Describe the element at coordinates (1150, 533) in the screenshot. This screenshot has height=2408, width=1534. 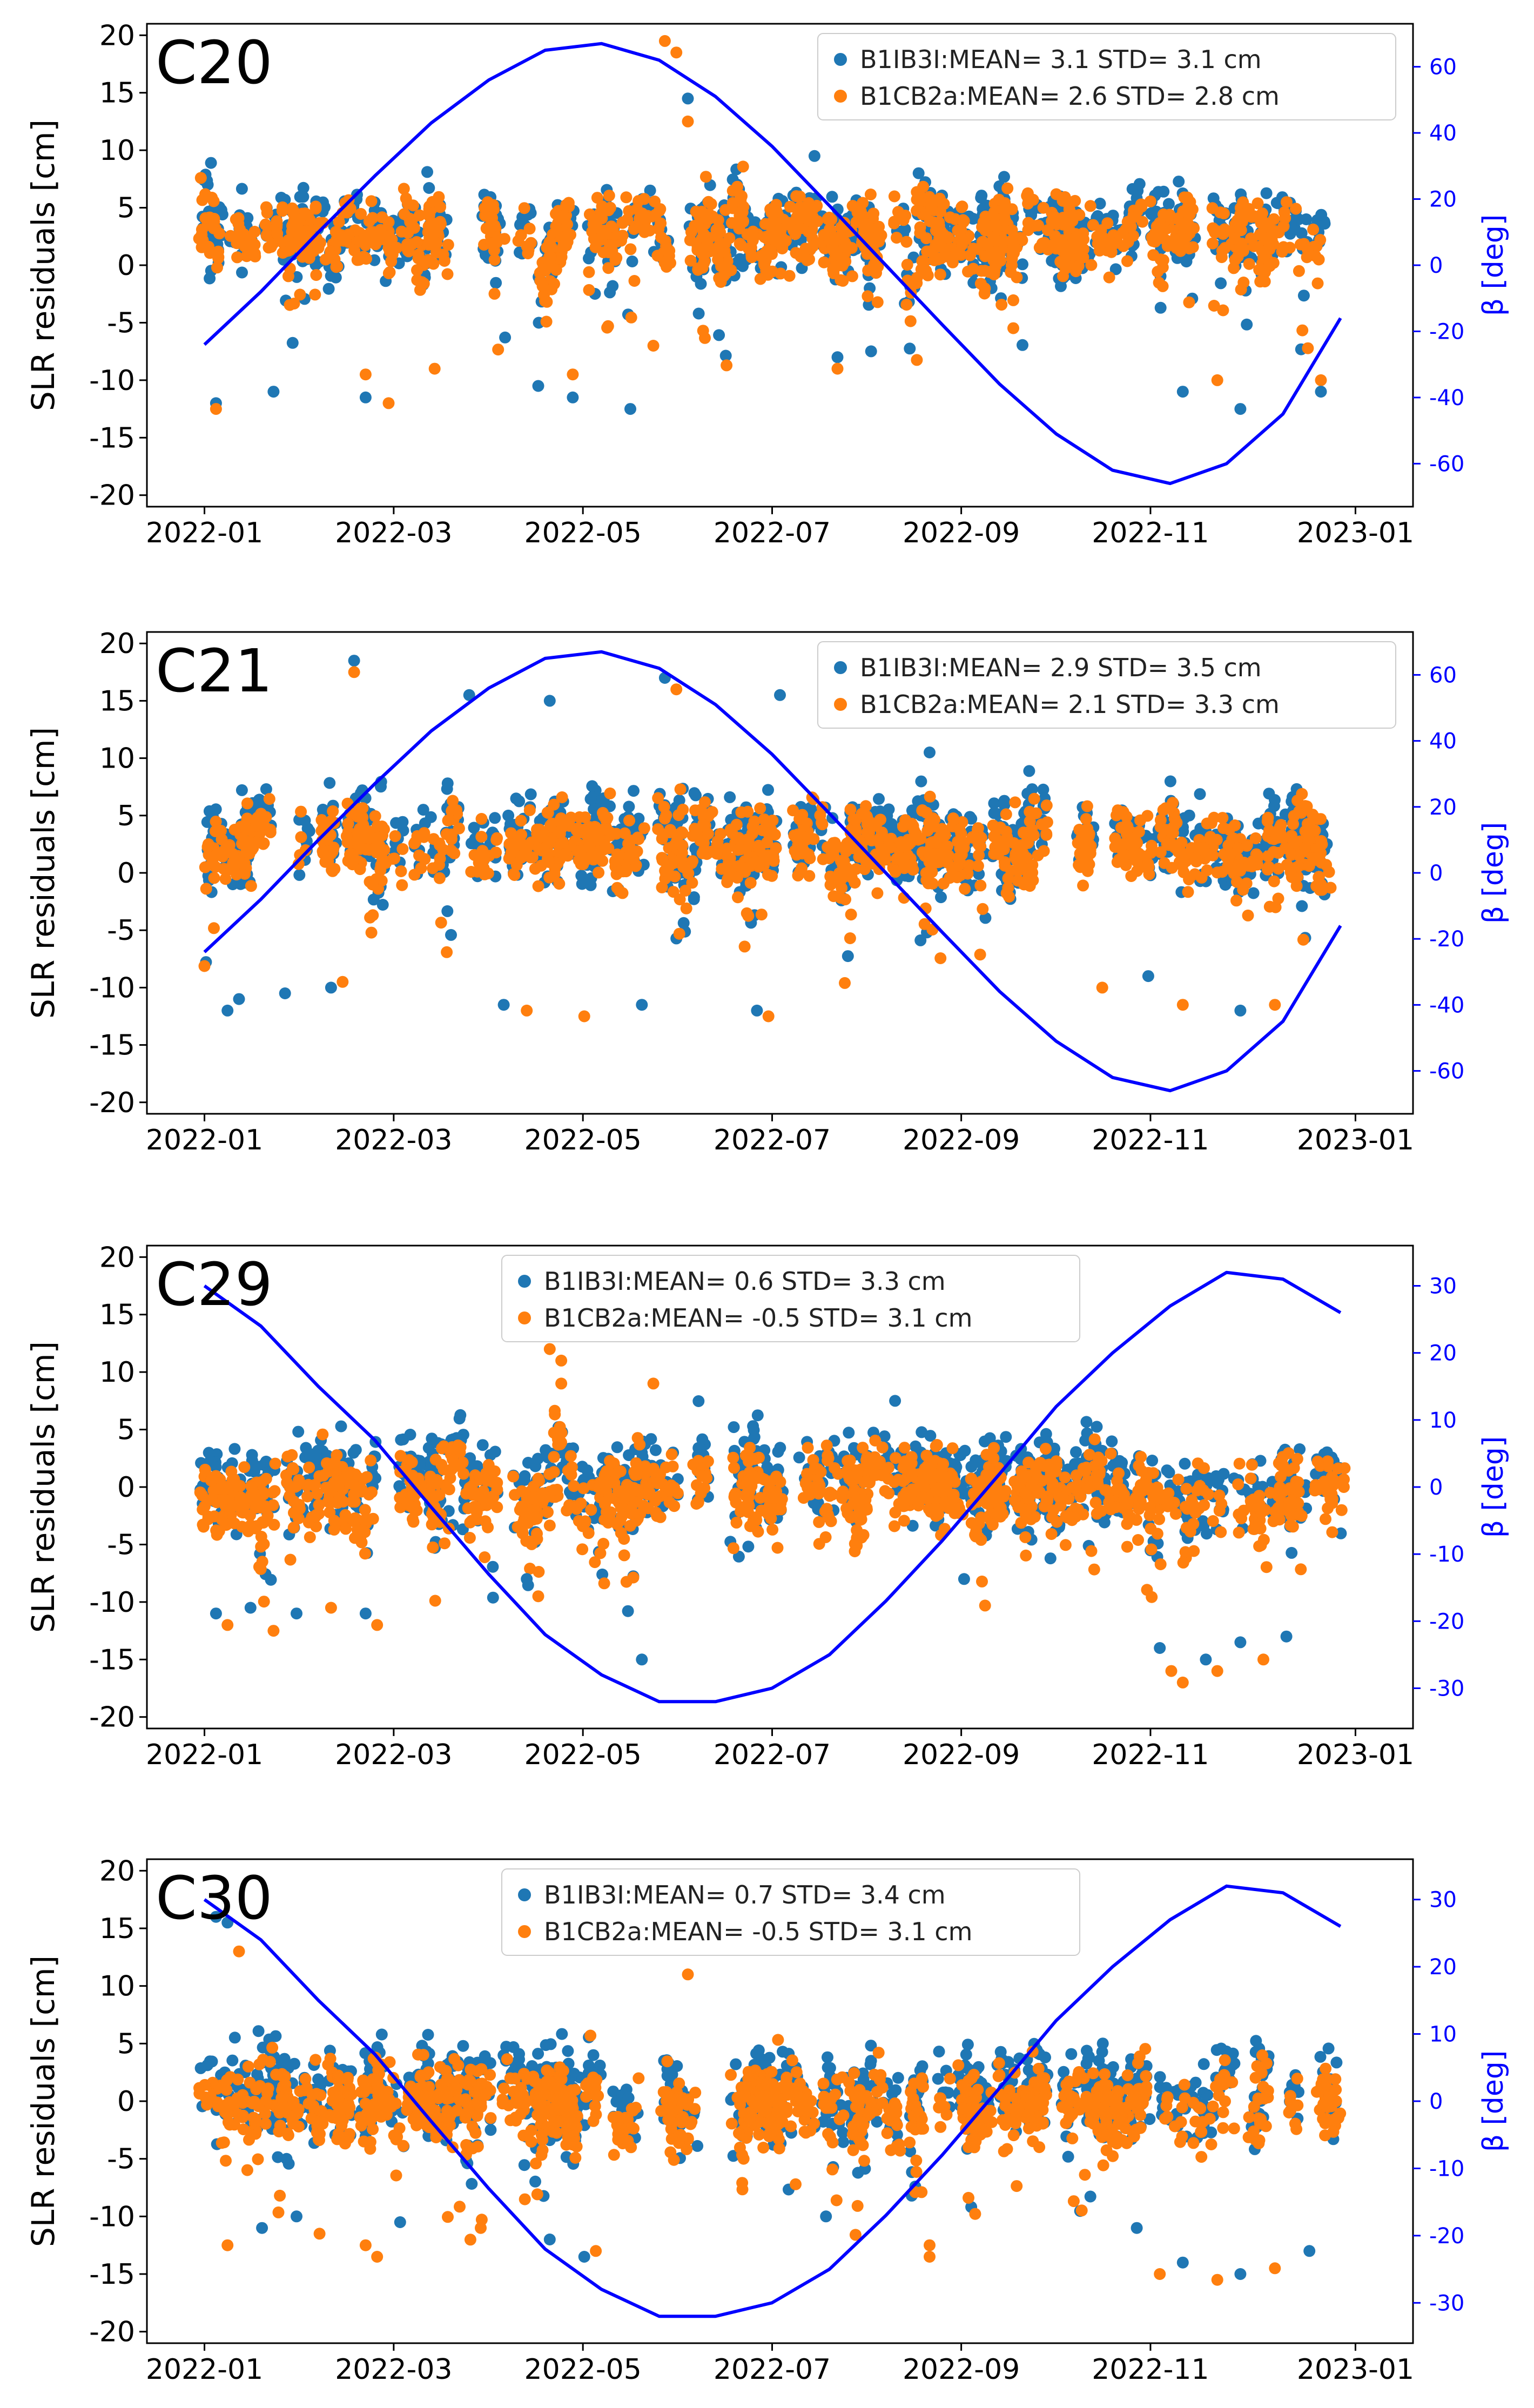
I see `x-tick-label: 2022-11` at that location.